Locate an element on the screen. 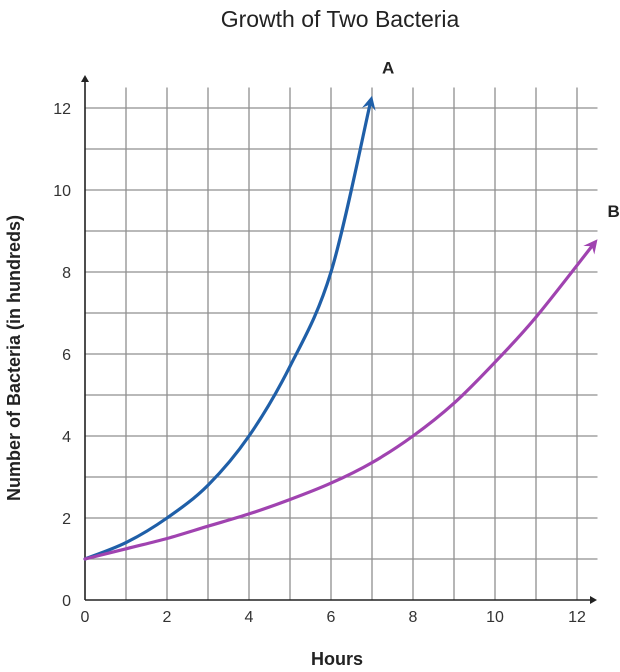  y-axis-arrow-icon is located at coordinates (85, 78).